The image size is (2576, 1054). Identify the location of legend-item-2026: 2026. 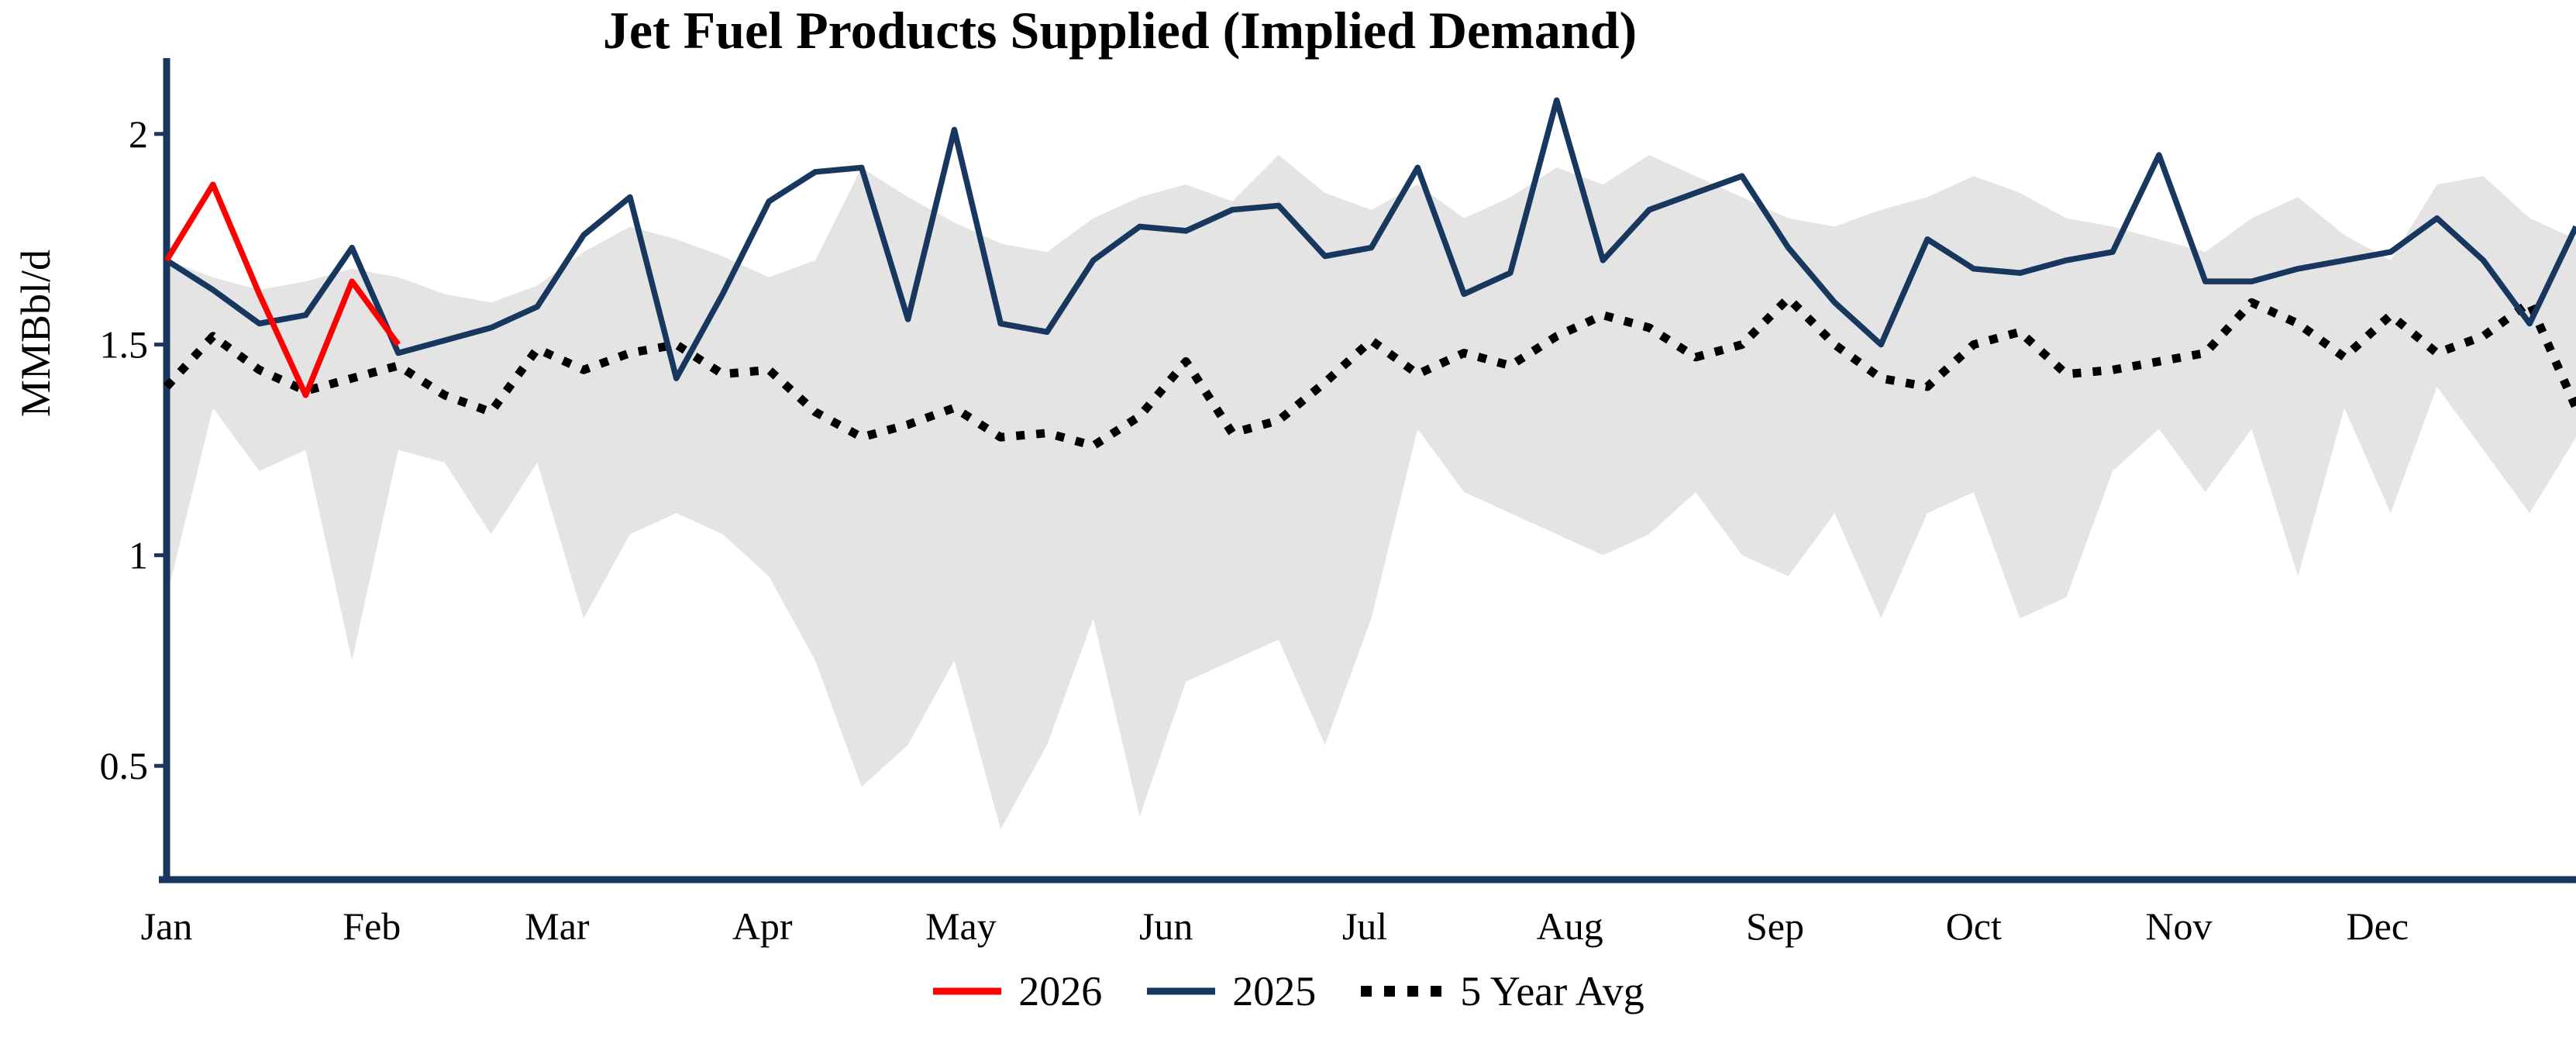
(1017, 991).